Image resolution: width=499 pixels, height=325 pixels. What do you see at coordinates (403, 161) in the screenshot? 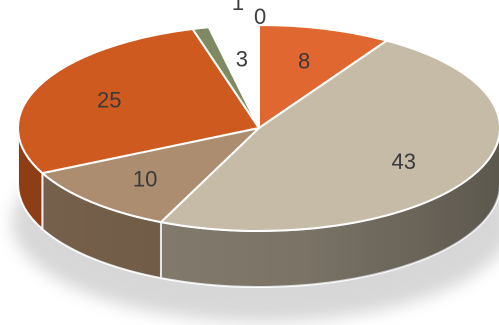
I see `data-label-1: 43` at bounding box center [403, 161].